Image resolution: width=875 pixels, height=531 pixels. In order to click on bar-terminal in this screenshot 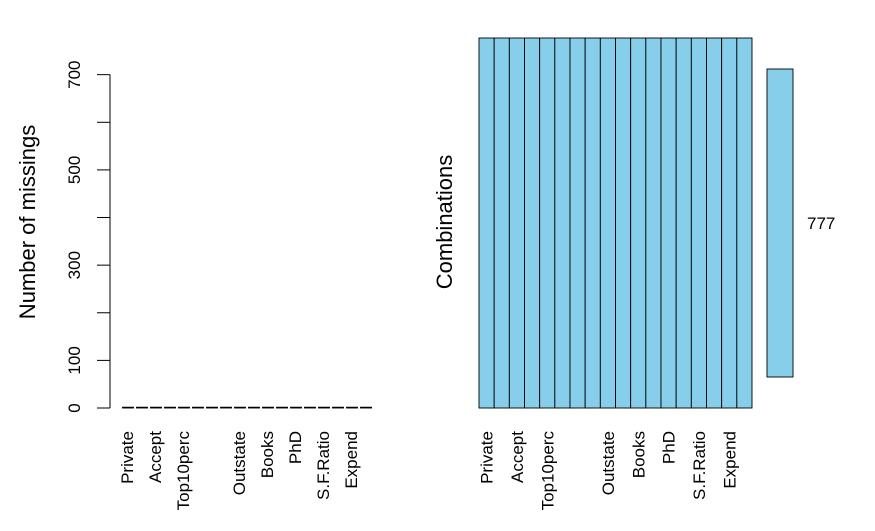, I will do `click(310, 407)`.